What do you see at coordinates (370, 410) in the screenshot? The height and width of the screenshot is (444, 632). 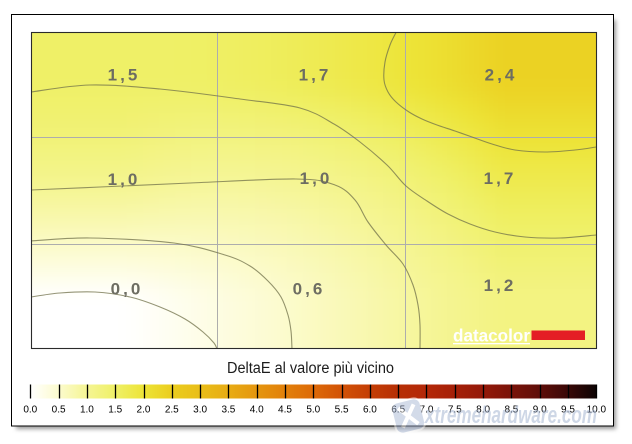 I see `svg-text: 6.0` at bounding box center [370, 410].